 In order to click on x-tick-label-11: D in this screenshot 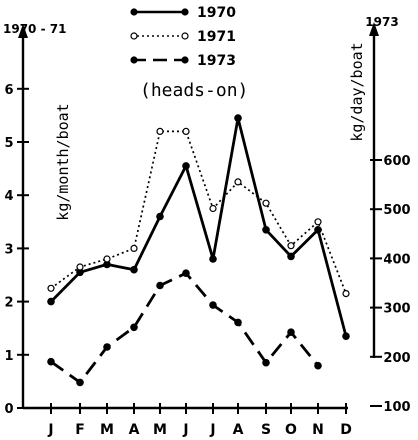, I will do `click(346, 430)`.